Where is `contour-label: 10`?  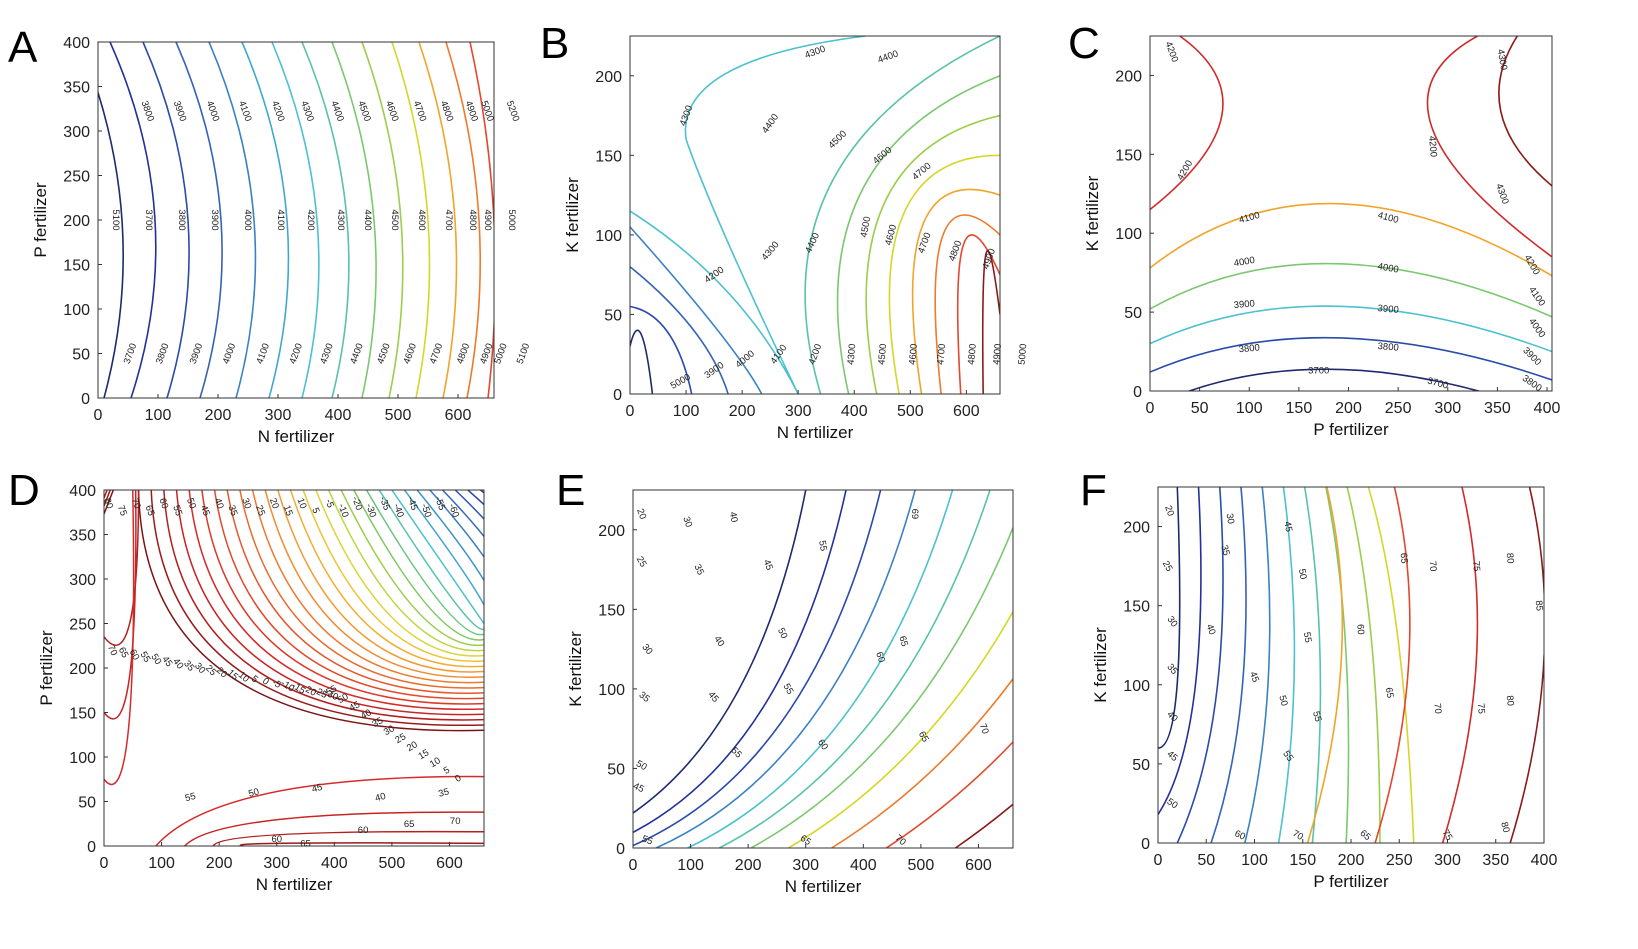 contour-label: 10 is located at coordinates (435, 762).